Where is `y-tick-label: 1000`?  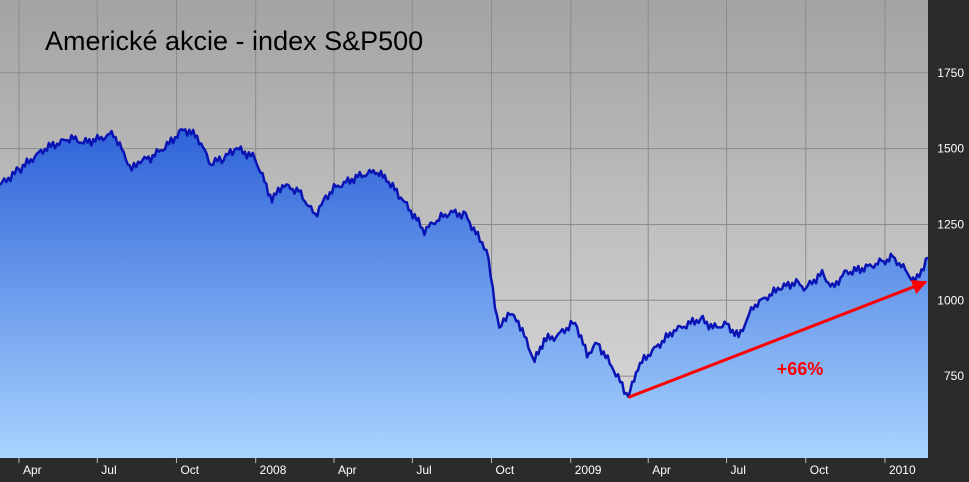 y-tick-label: 1000 is located at coordinates (950, 300).